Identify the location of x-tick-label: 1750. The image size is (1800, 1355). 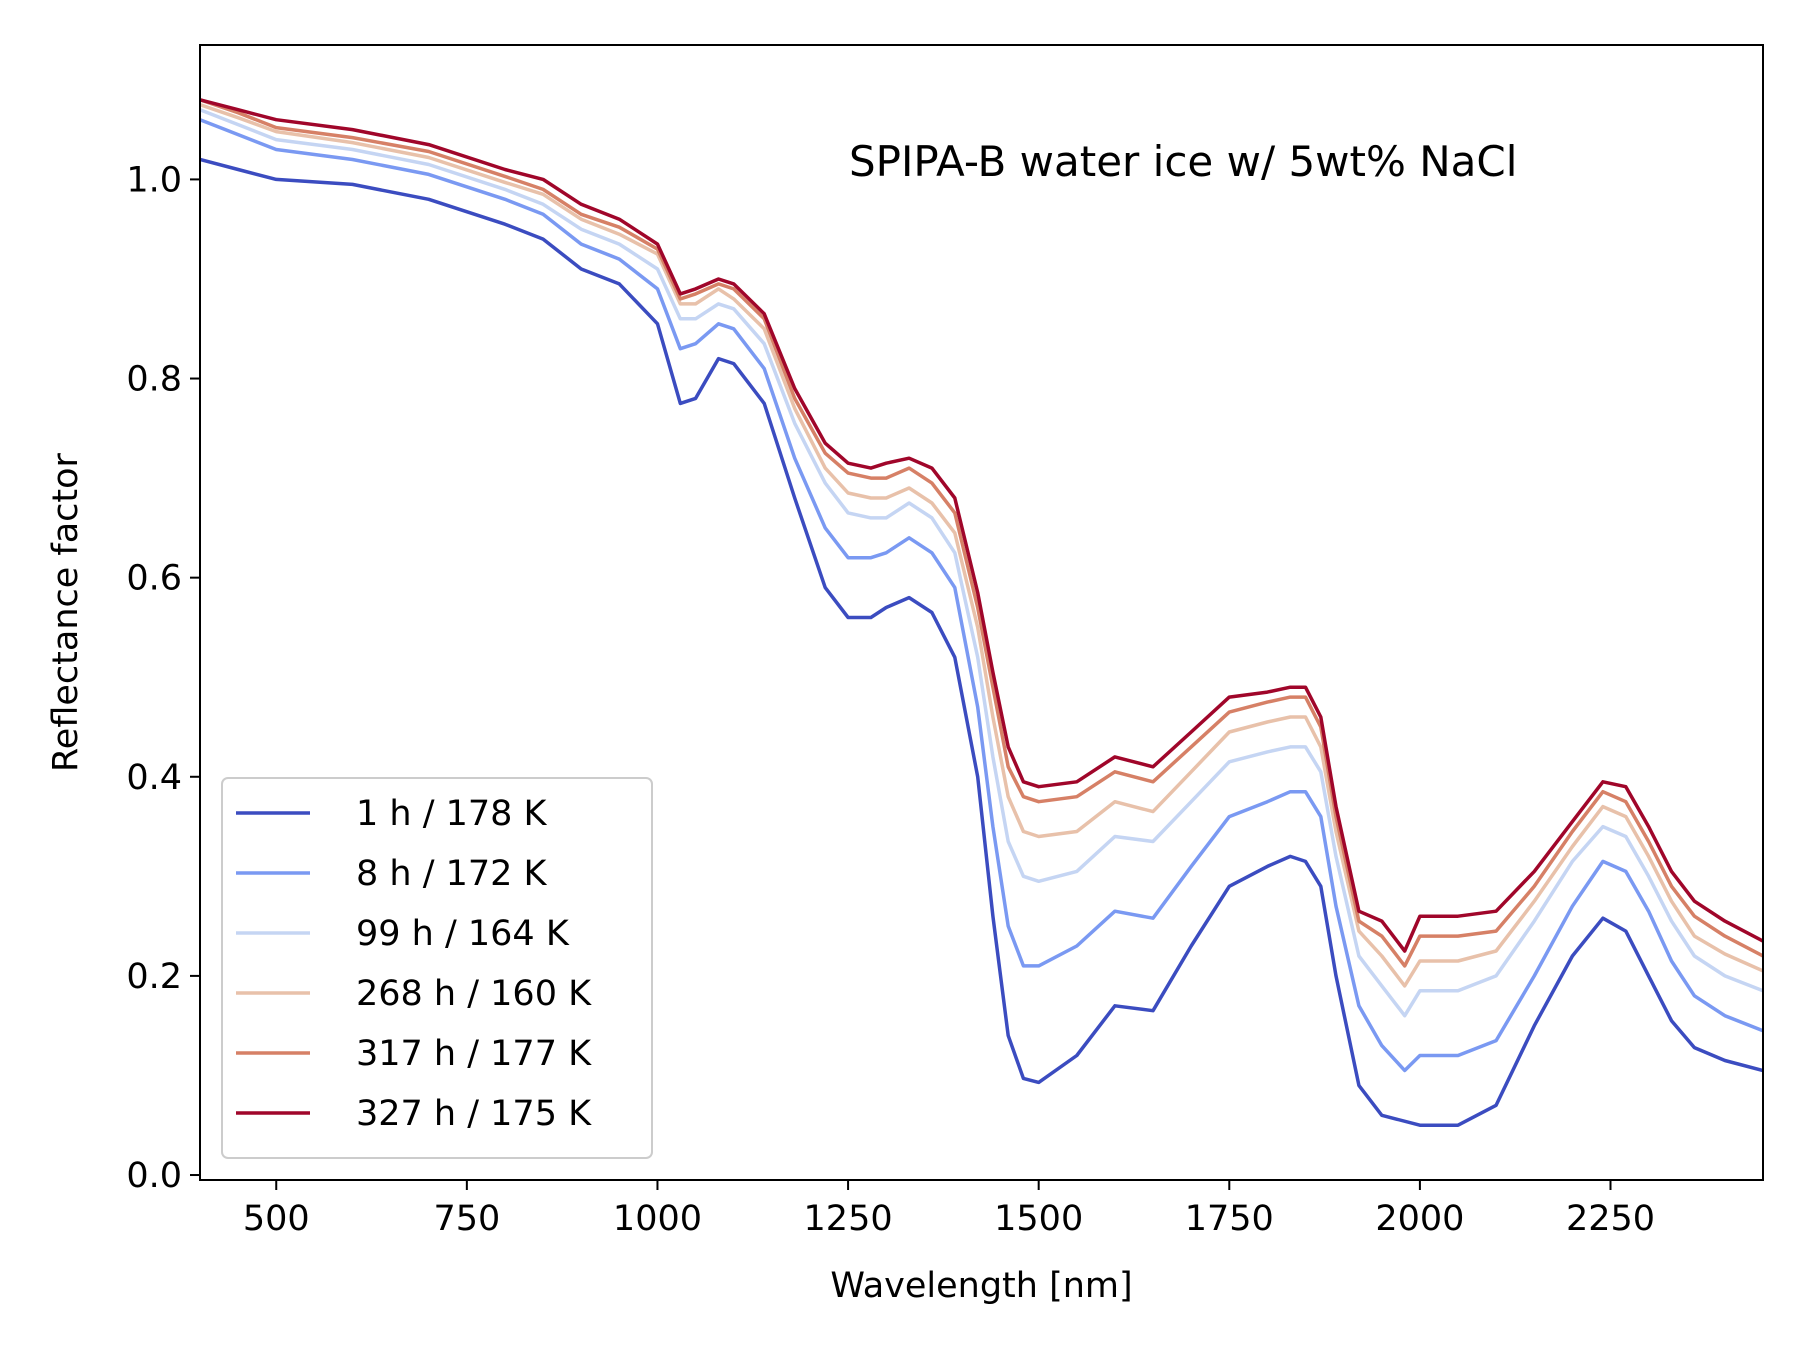
(1229, 1219).